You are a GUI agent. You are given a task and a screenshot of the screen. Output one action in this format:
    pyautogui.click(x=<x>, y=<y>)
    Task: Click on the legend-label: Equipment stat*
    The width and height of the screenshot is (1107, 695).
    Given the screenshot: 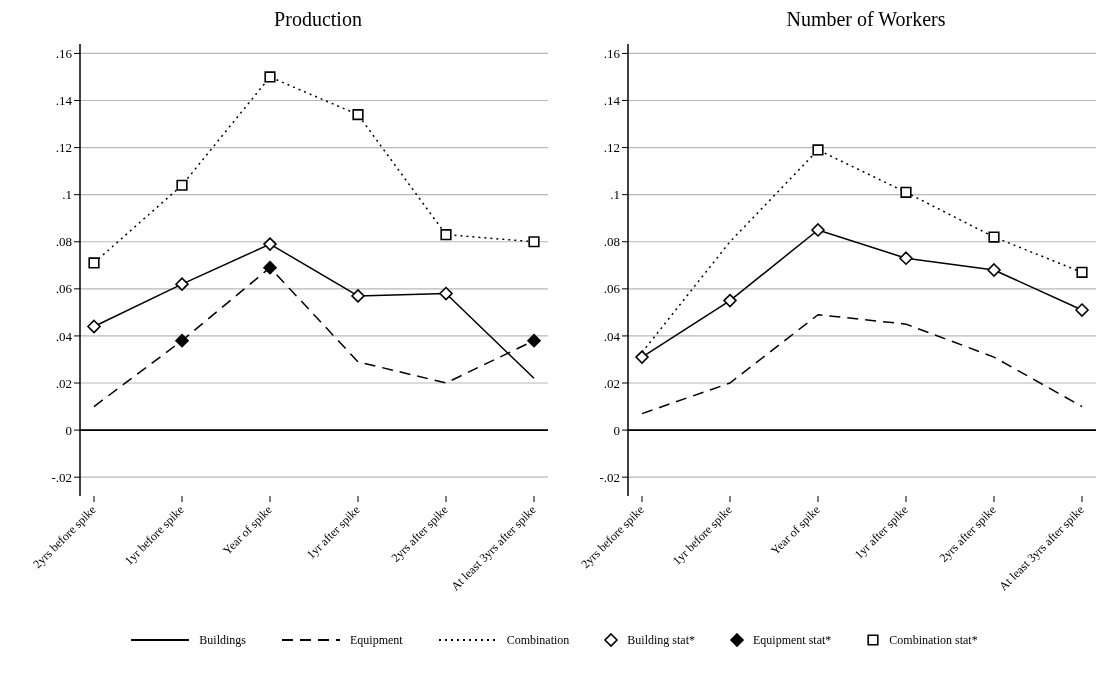 What is the action you would take?
    pyautogui.click(x=792, y=640)
    